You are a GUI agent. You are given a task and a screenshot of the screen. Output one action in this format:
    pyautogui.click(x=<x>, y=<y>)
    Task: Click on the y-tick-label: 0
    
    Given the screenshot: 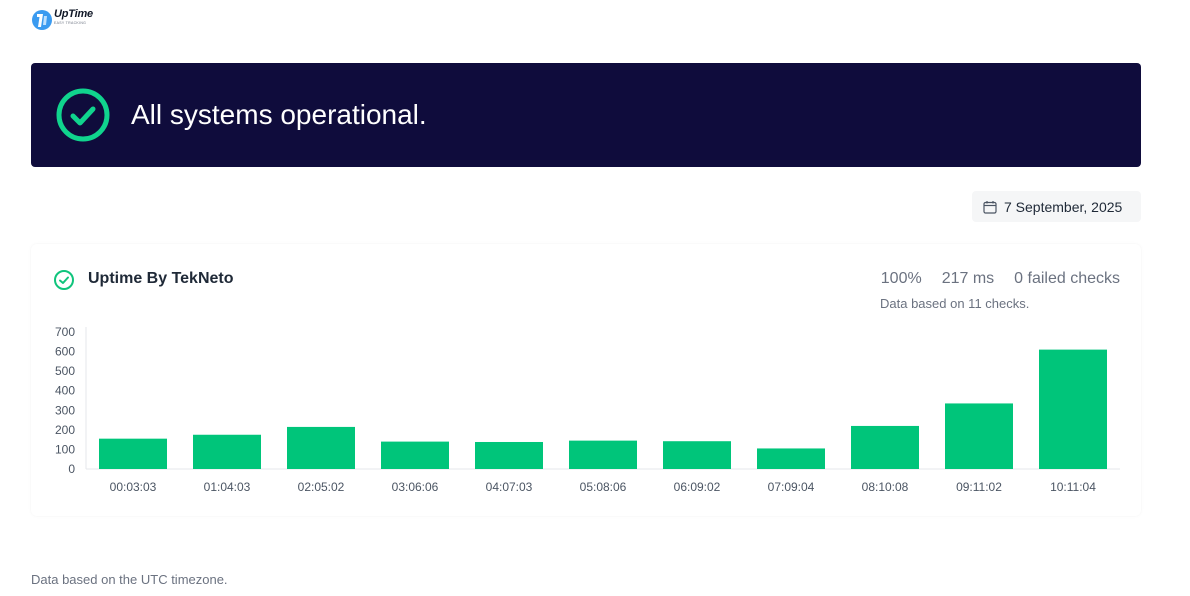 What is the action you would take?
    pyautogui.click(x=71, y=469)
    